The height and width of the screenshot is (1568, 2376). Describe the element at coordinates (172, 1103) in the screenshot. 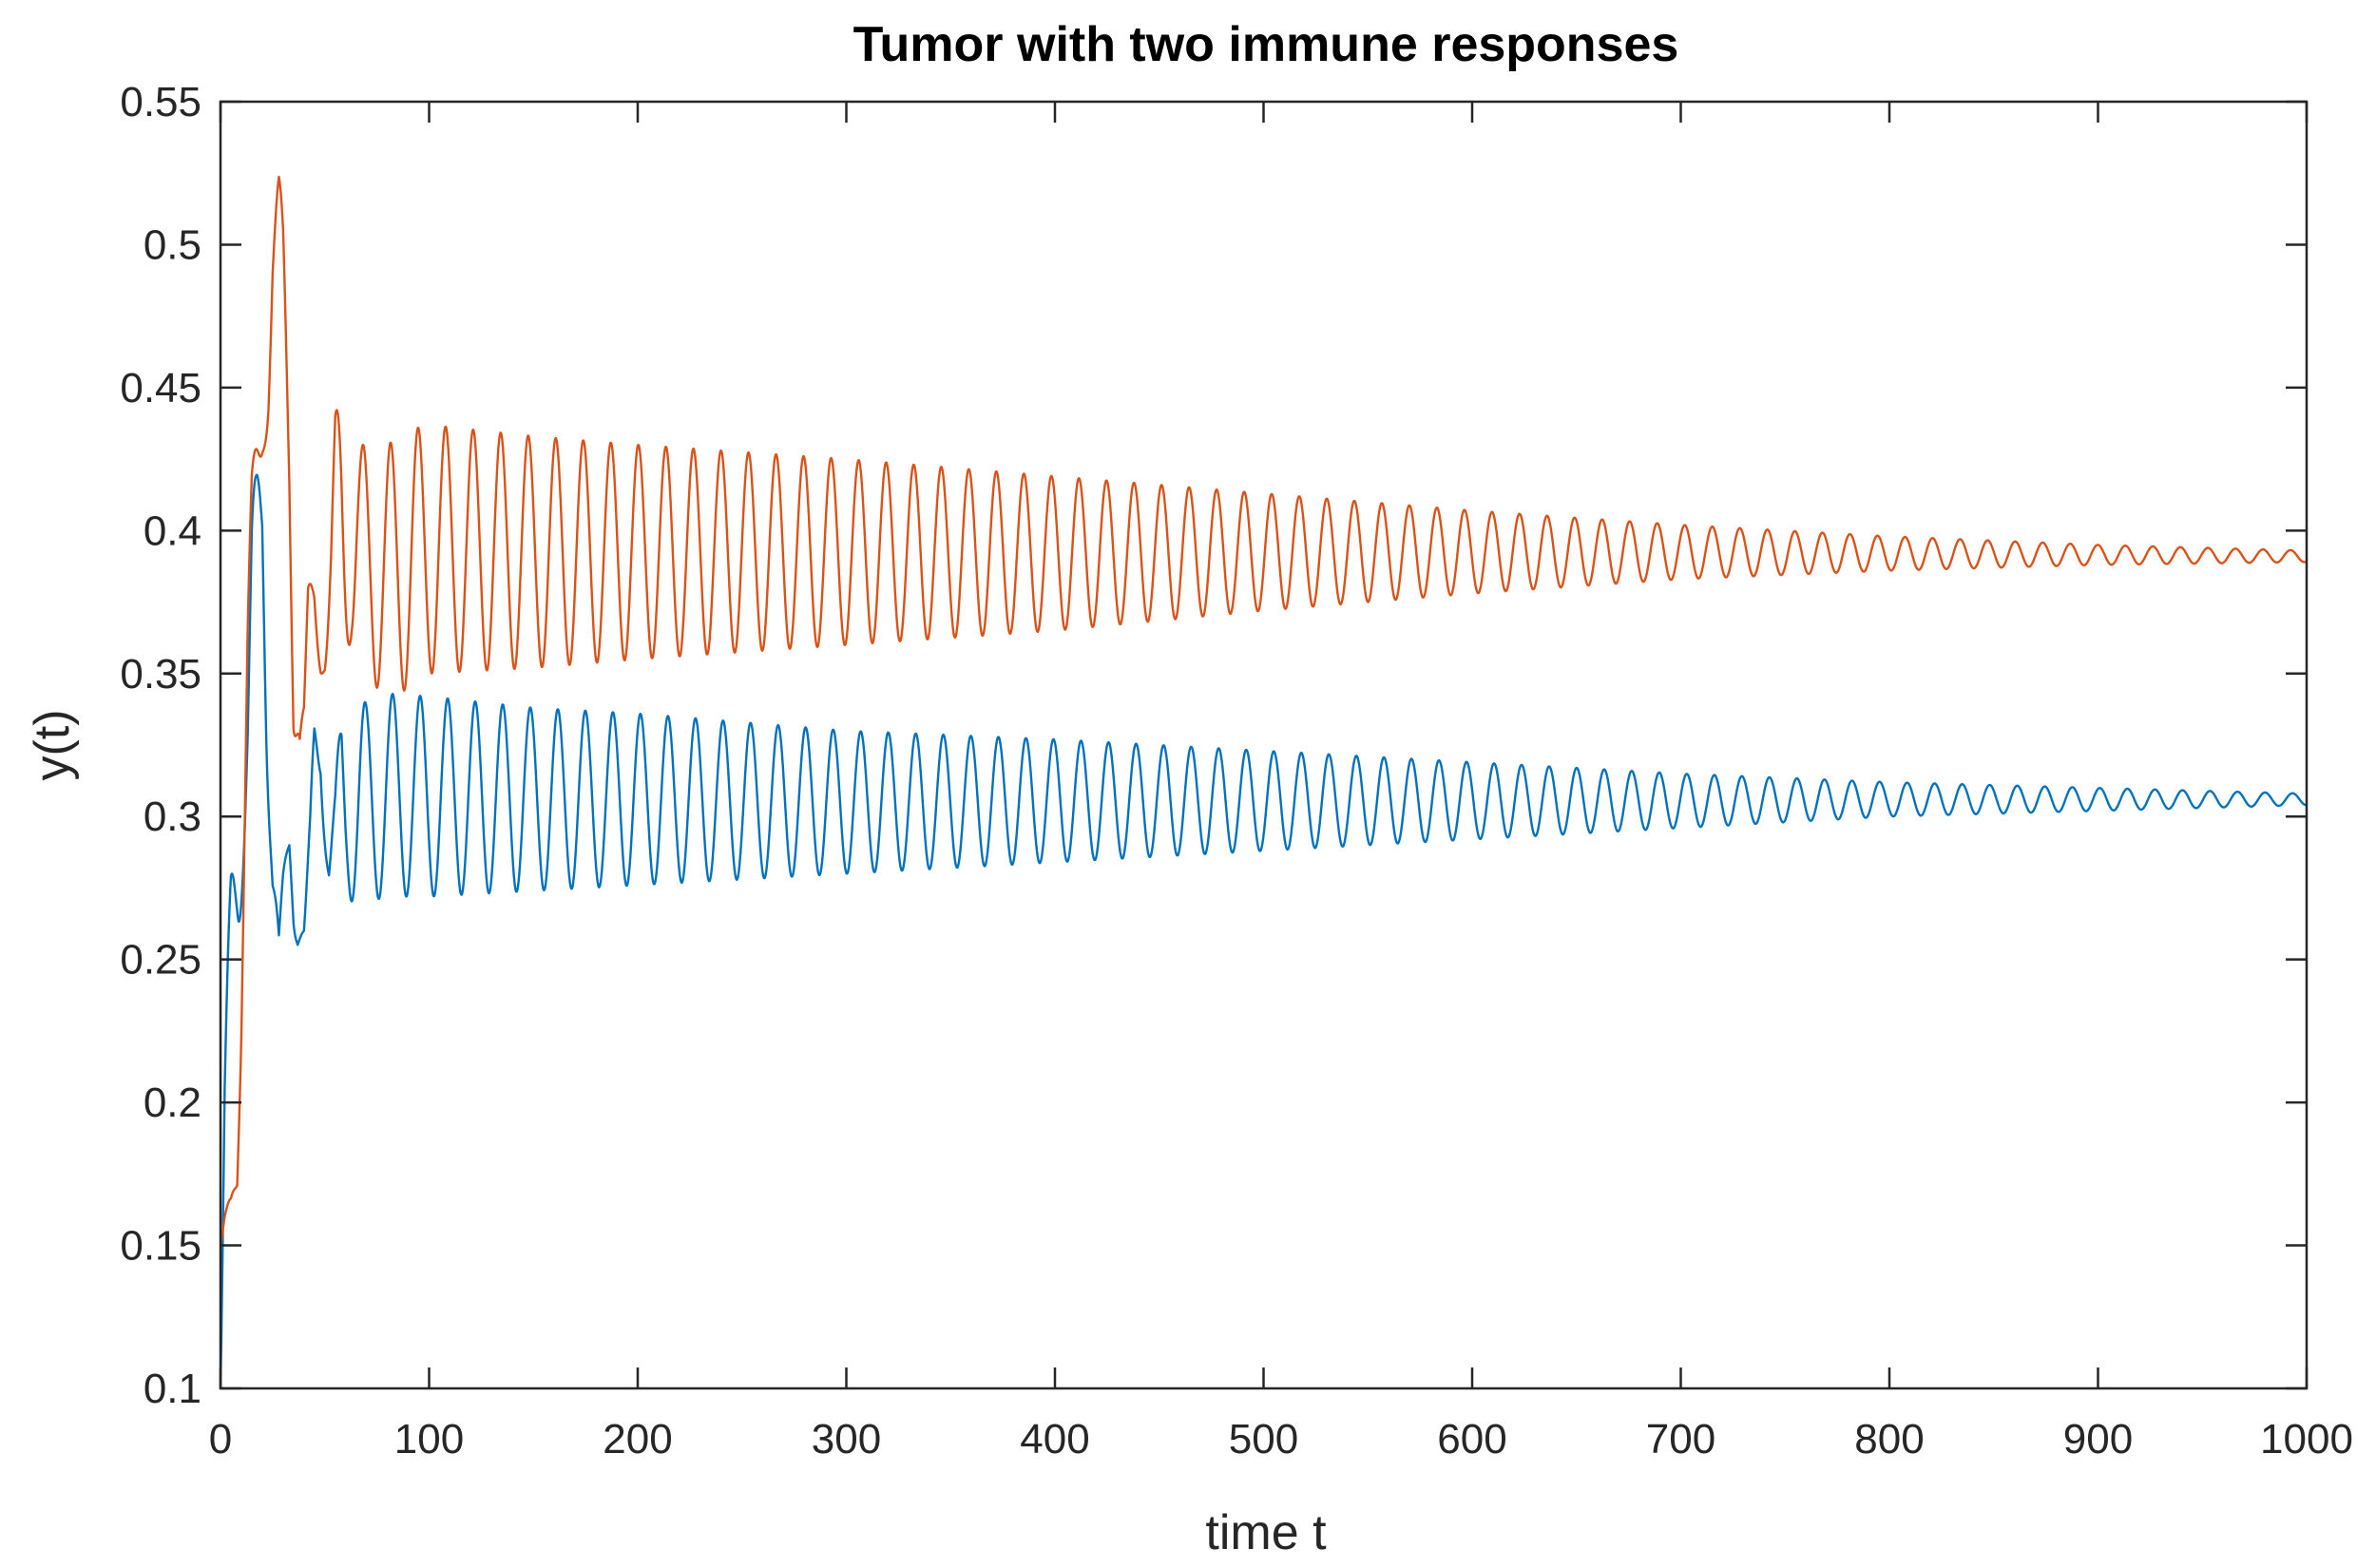

I see `y-tick-label: 0.2` at that location.